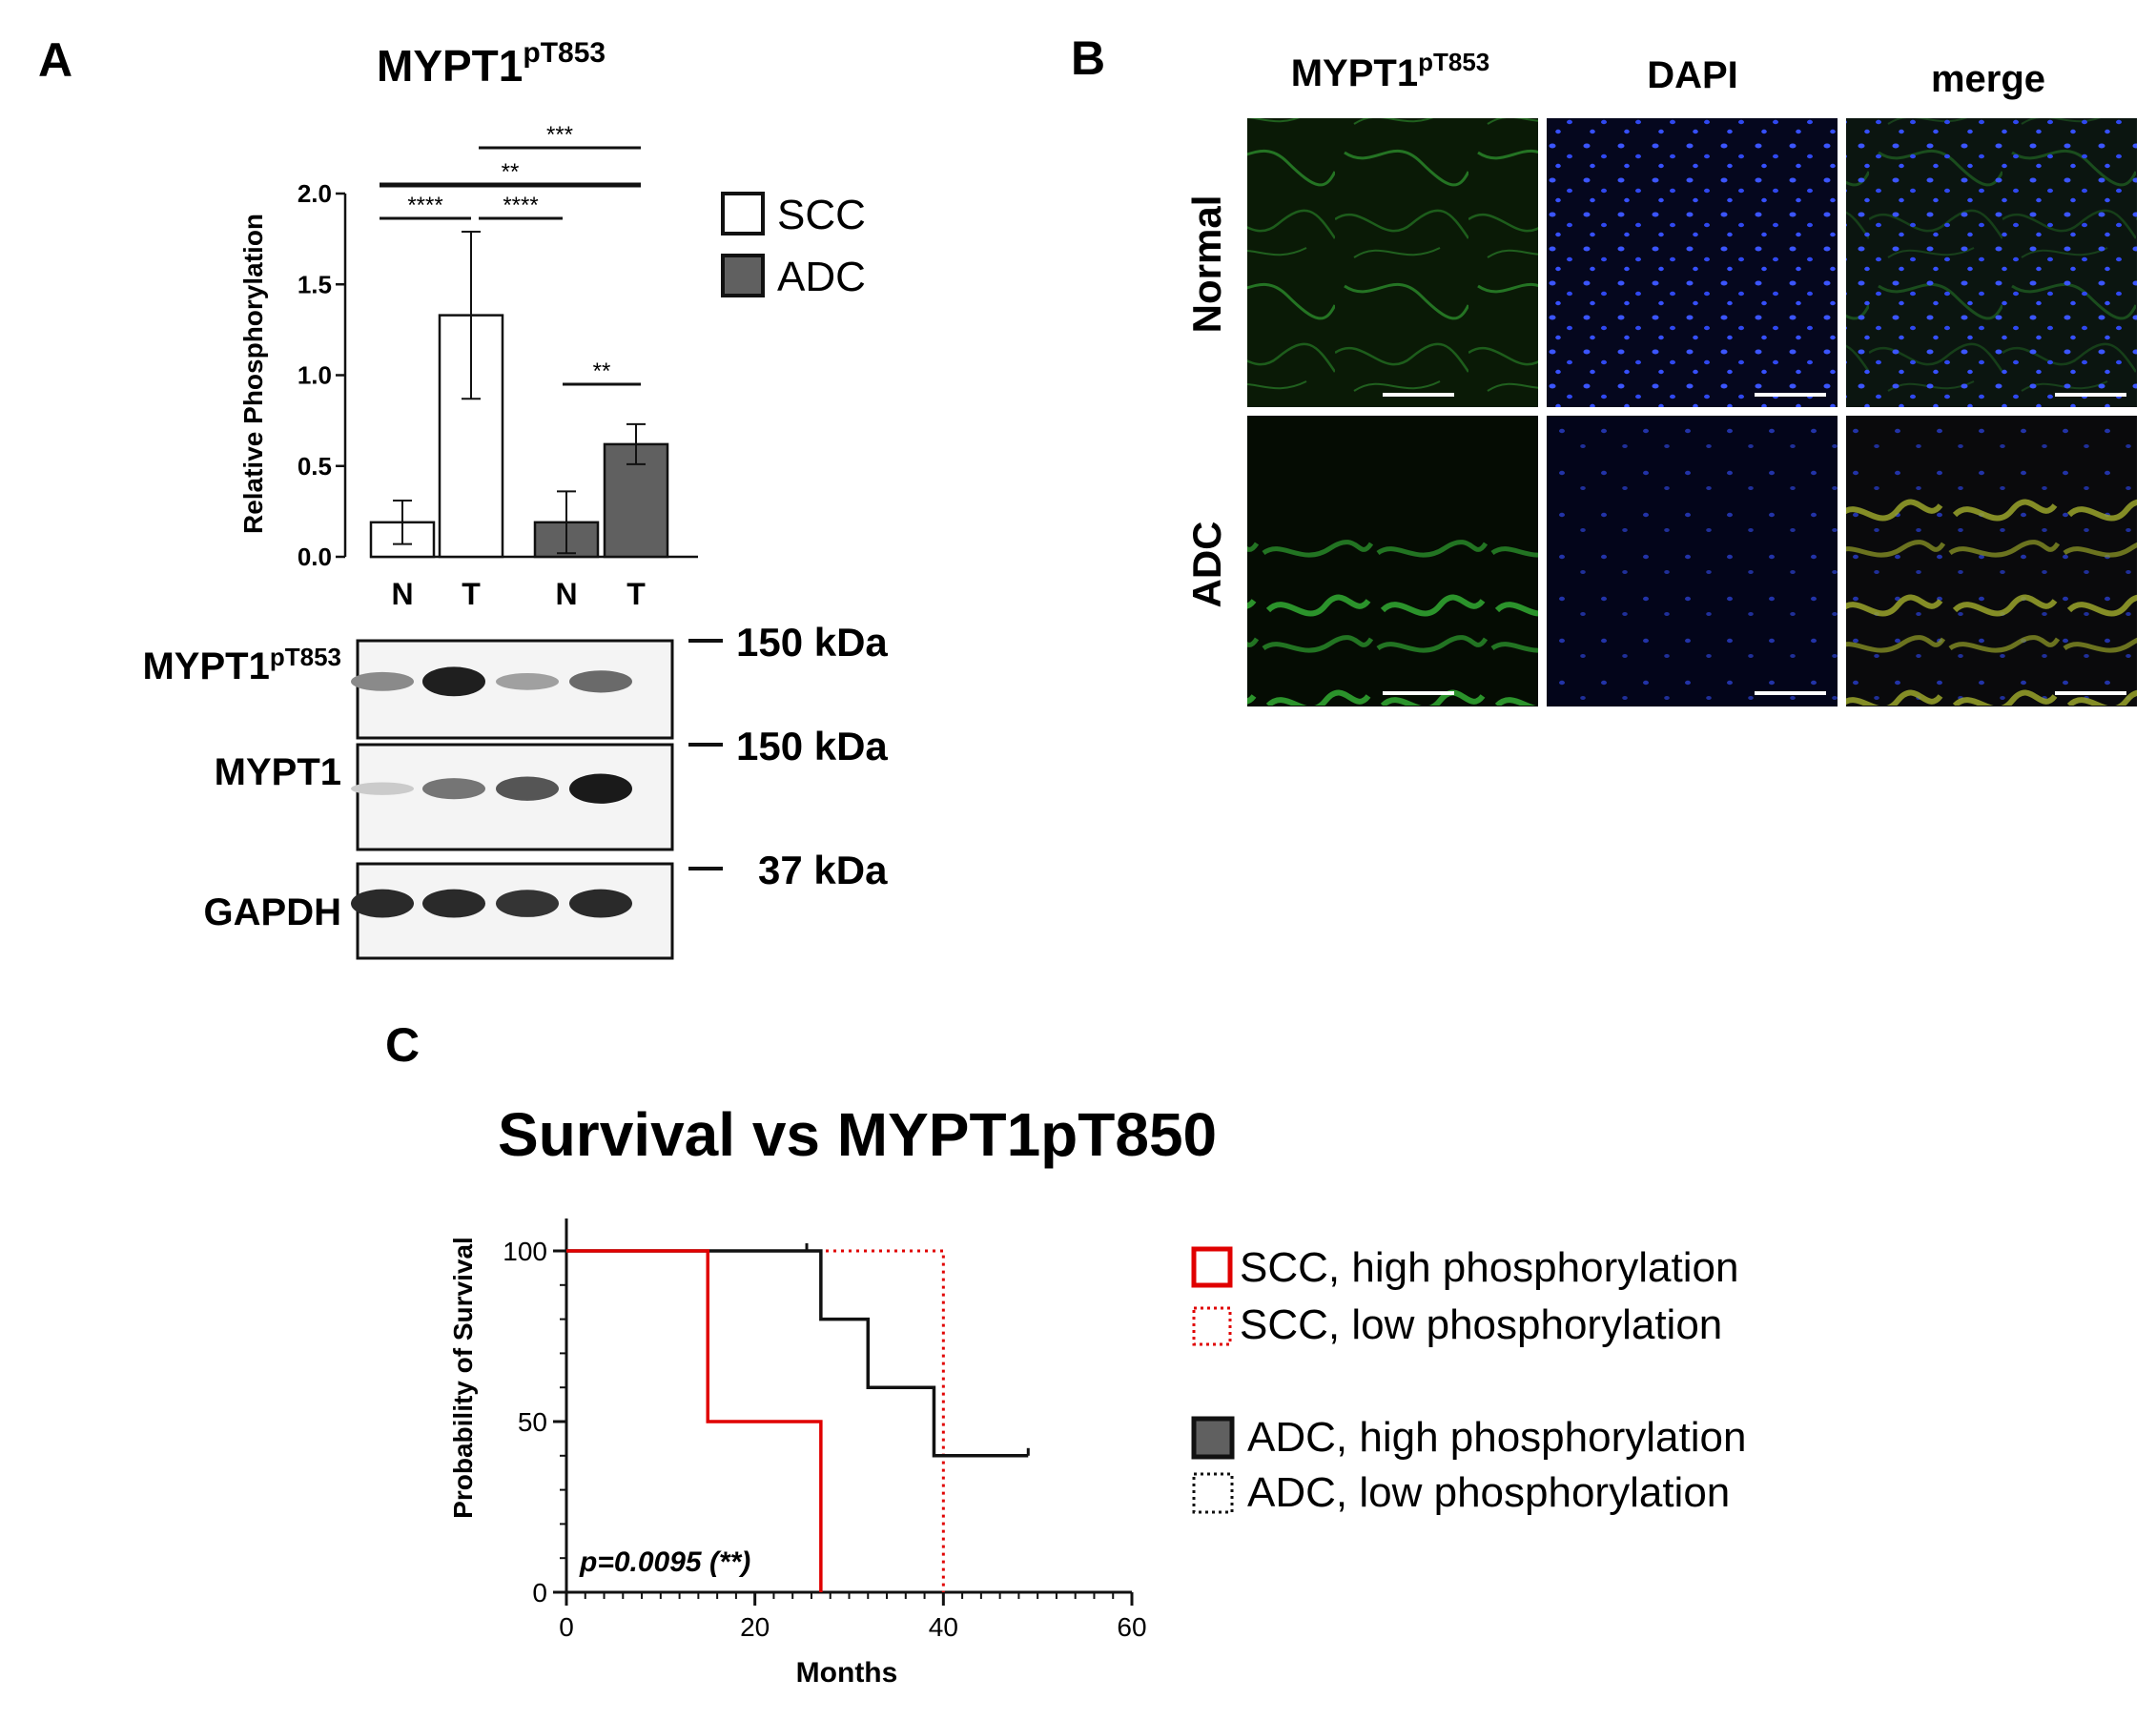 This screenshot has width=2156, height=1720. What do you see at coordinates (539, 1592) in the screenshot?
I see `km-y-tick-label: 0` at bounding box center [539, 1592].